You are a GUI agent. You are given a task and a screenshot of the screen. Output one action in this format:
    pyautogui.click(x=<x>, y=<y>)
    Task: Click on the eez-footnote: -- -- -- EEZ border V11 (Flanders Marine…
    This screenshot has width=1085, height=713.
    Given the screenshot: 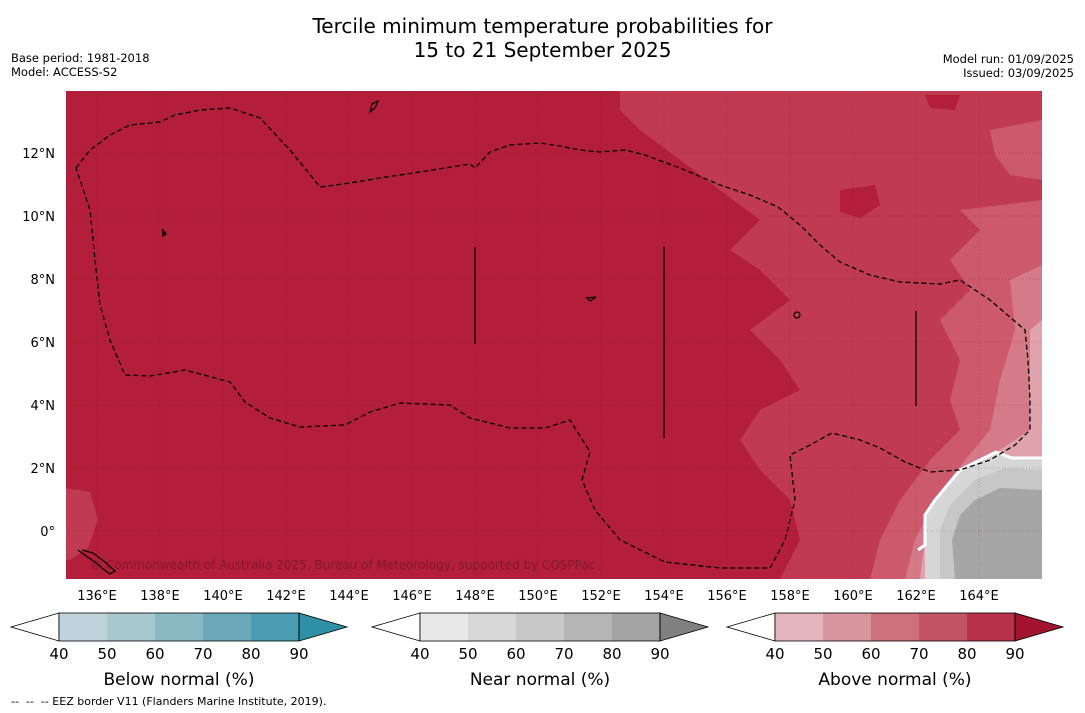 What is the action you would take?
    pyautogui.click(x=169, y=701)
    